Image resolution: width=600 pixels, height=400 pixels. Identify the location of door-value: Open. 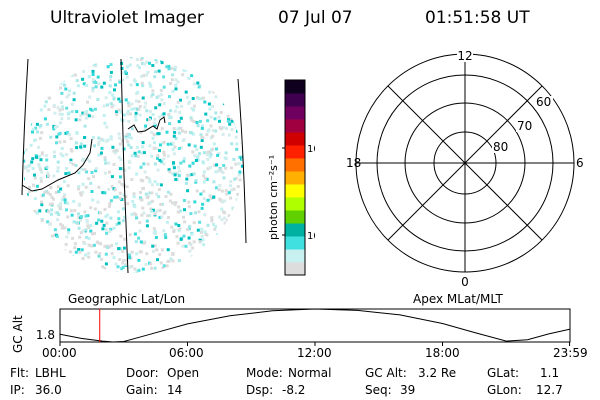
(183, 373).